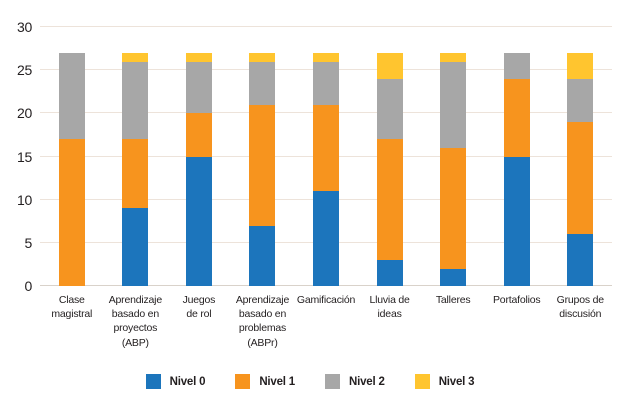  What do you see at coordinates (24, 113) in the screenshot?
I see `y-tick-label: 20` at bounding box center [24, 113].